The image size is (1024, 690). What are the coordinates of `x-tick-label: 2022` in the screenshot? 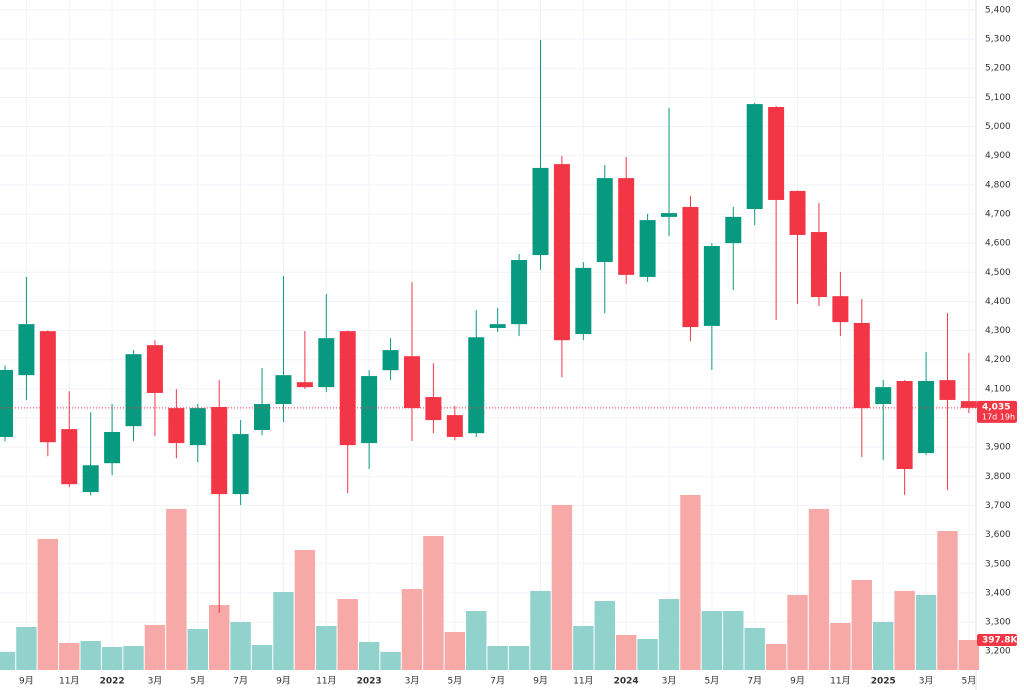 It's located at (112, 682).